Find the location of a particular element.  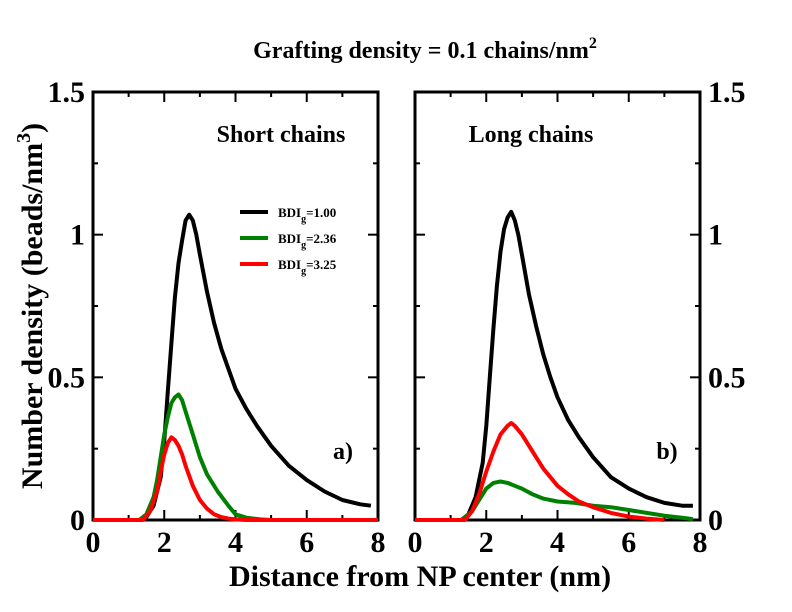

panel-label: b) is located at coordinates (666, 452).